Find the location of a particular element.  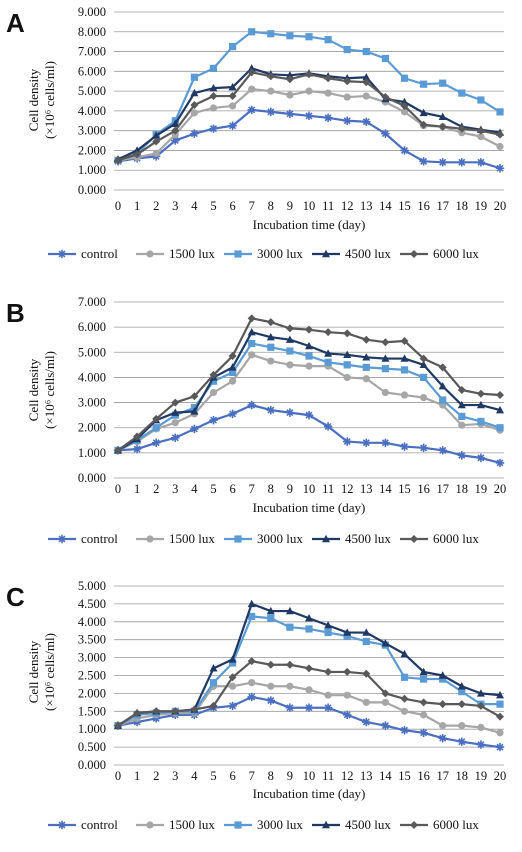

y-axis-title-c: Cell density (×10⁶ cells/ml) is located at coordinates (41, 672).